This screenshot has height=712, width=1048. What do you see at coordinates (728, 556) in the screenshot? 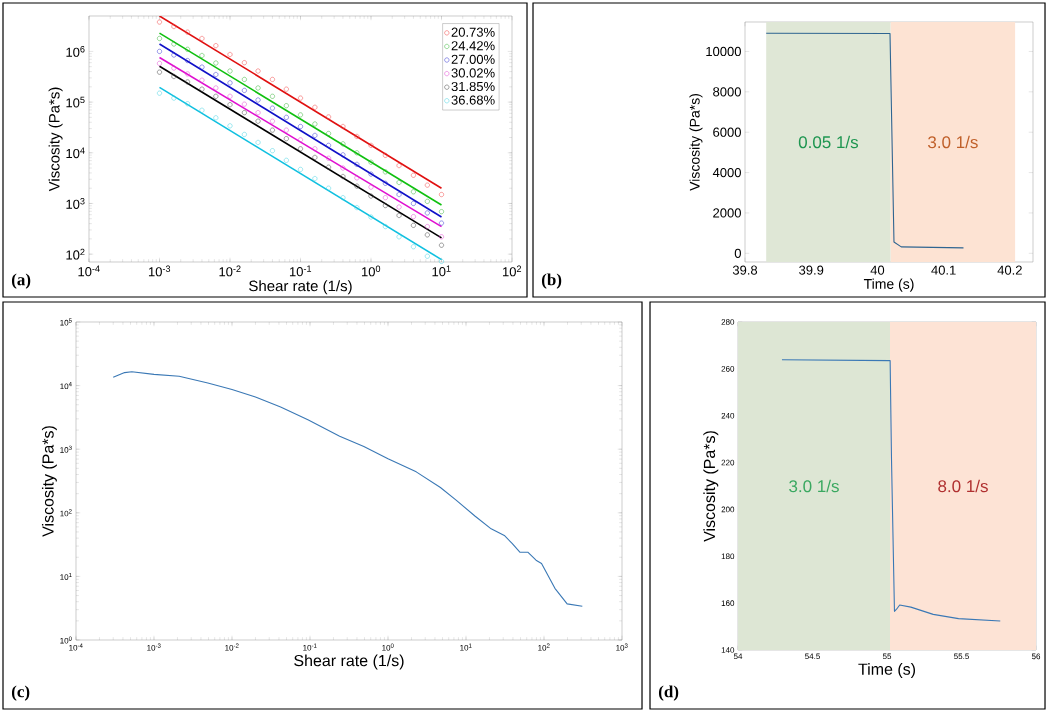
I see `y-tick-label: 180` at bounding box center [728, 556].